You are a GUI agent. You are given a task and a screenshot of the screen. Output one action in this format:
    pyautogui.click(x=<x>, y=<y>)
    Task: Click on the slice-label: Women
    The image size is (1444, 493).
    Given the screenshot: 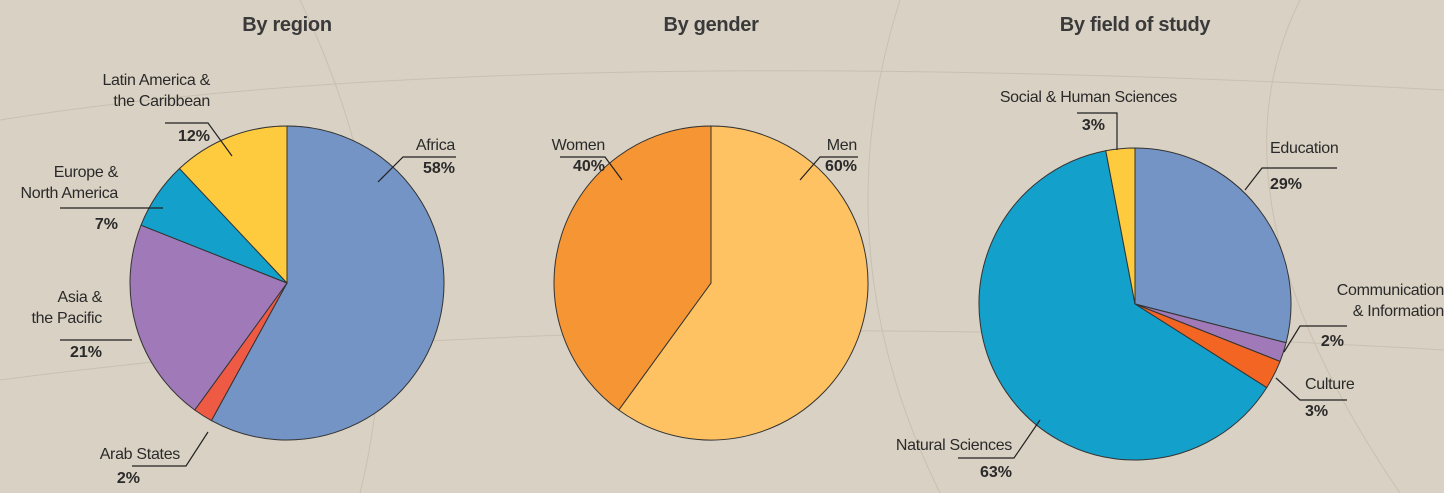 What is the action you would take?
    pyautogui.click(x=578, y=145)
    